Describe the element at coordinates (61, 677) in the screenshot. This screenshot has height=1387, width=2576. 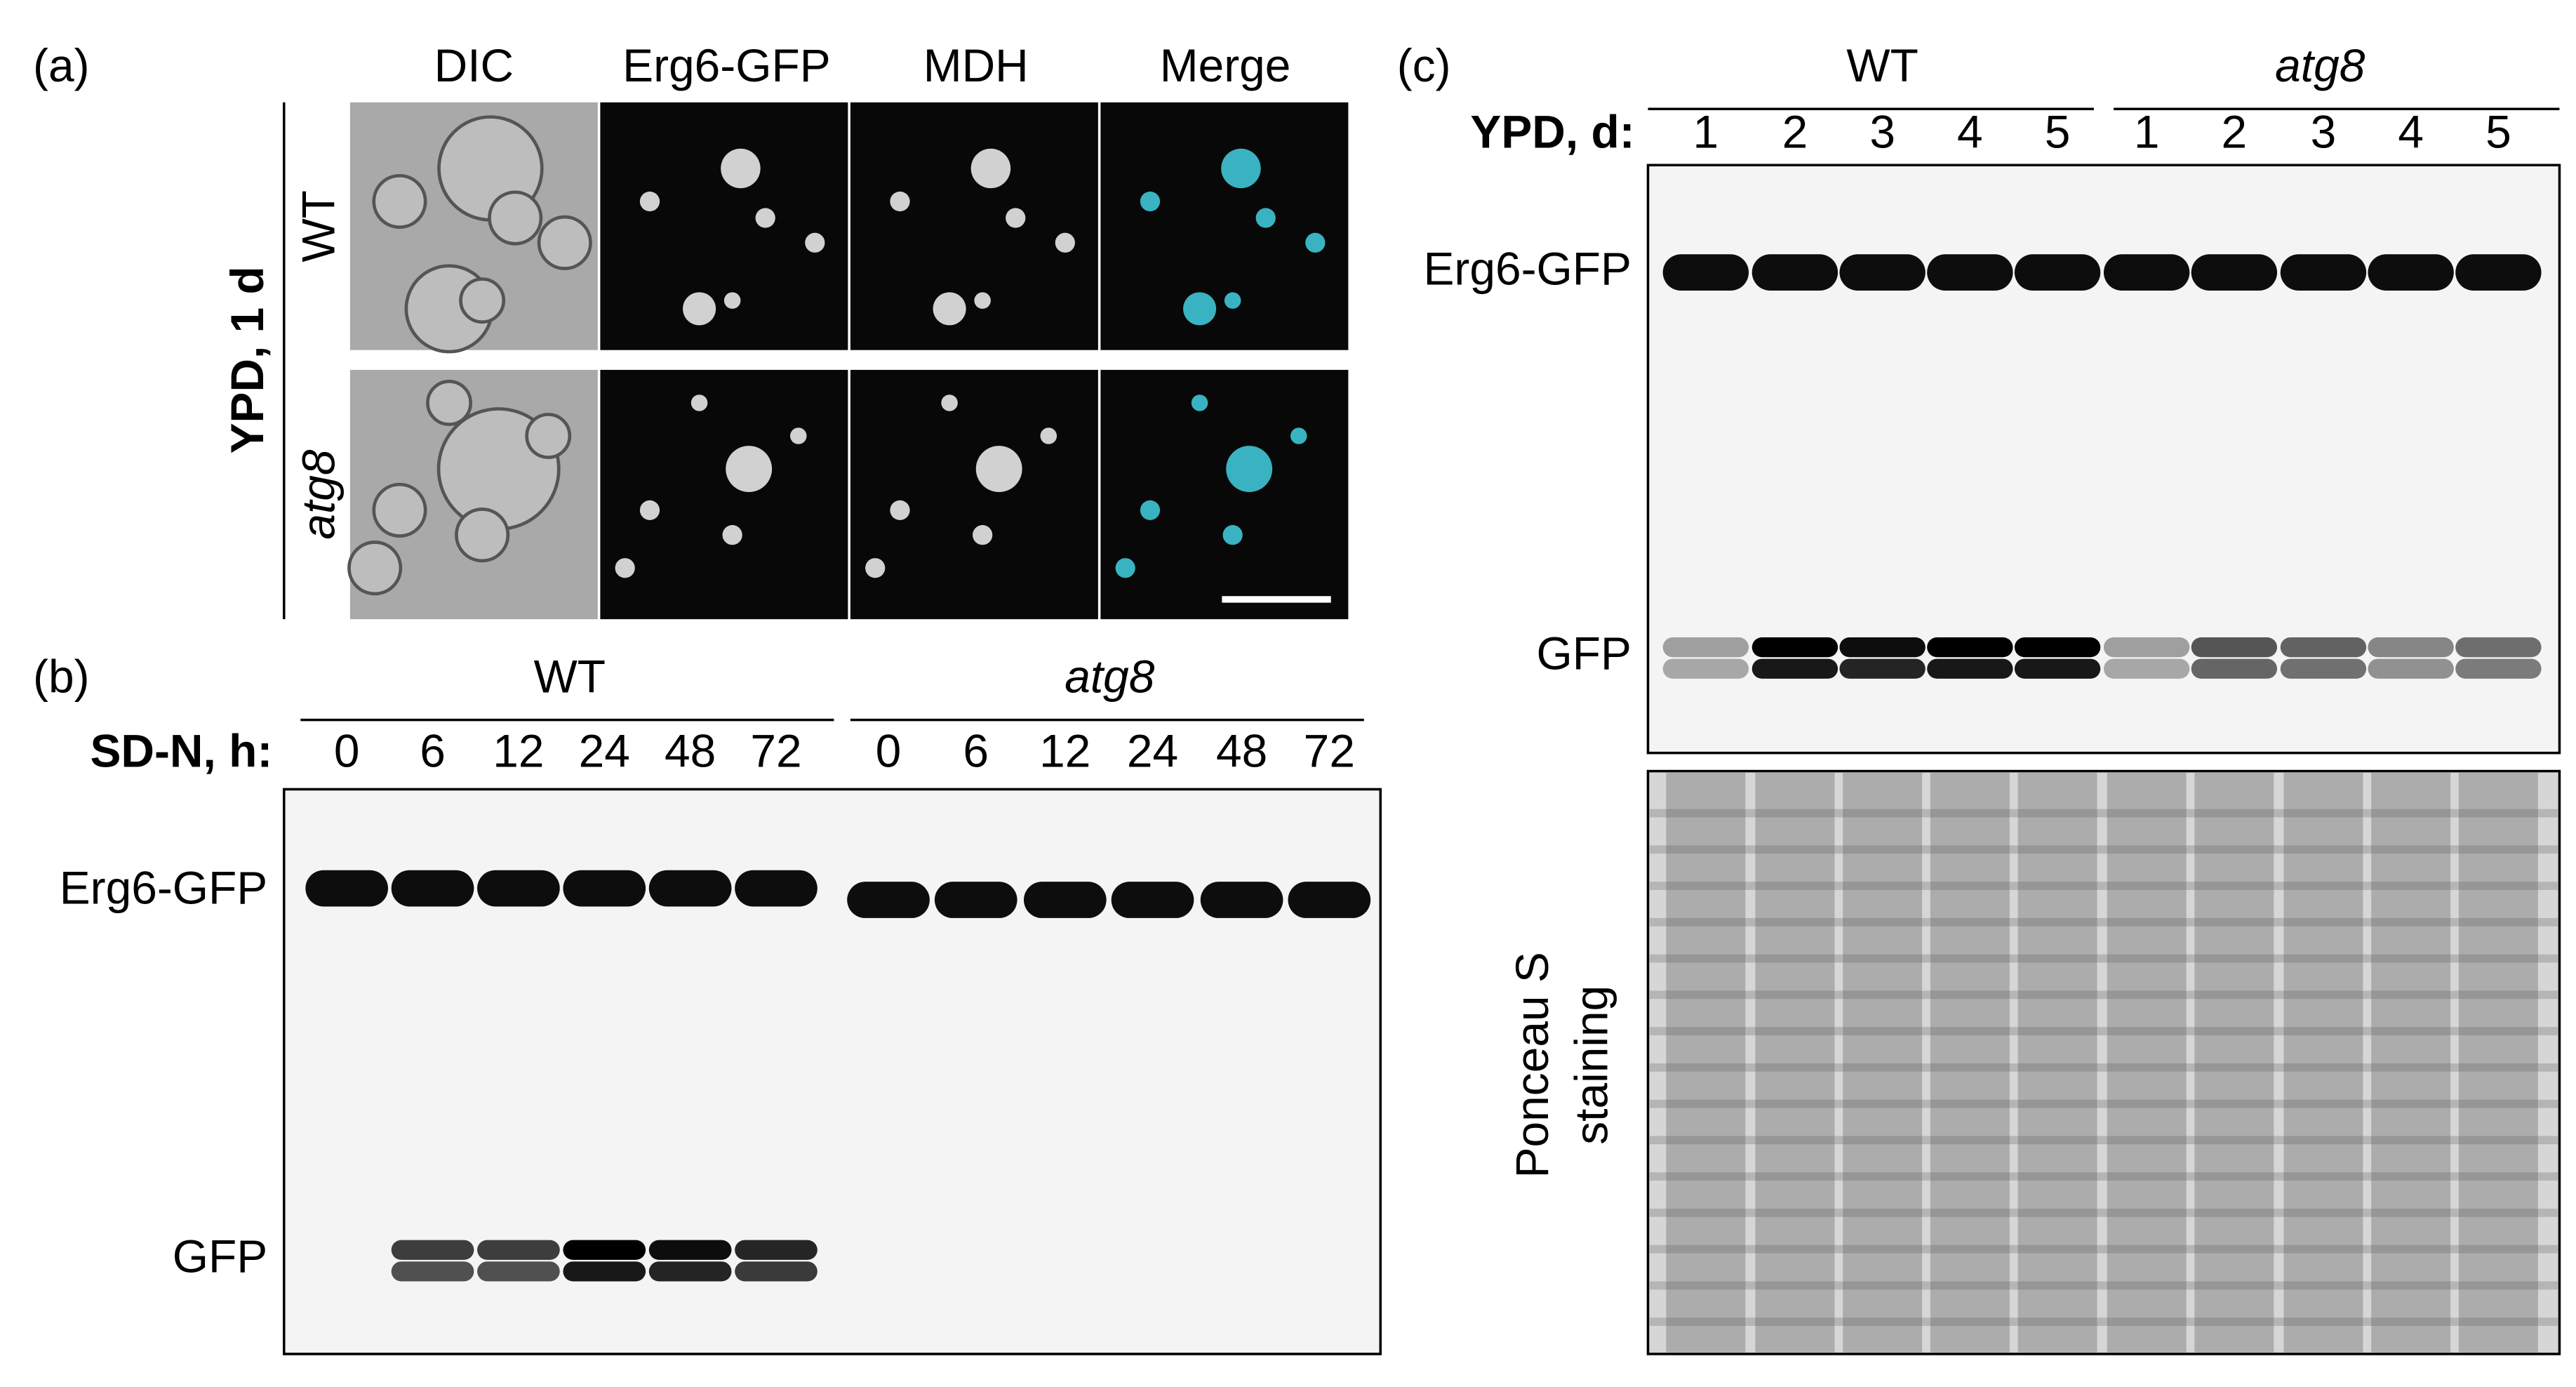
I see `panel-label: (b)` at that location.